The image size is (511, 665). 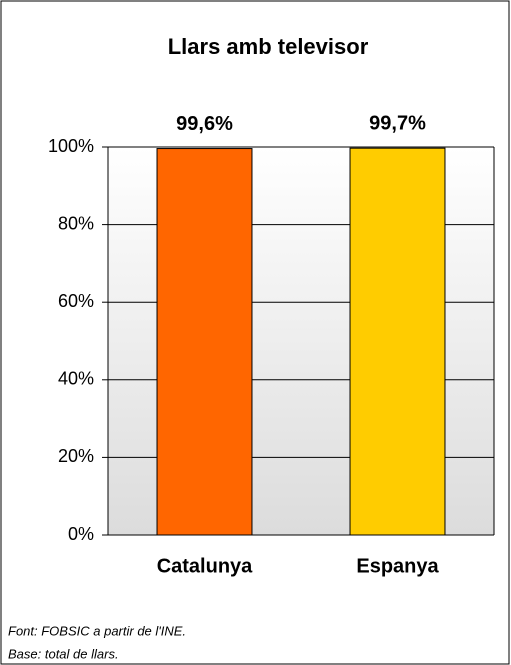 What do you see at coordinates (76, 301) in the screenshot?
I see `y-tick-label: 60%` at bounding box center [76, 301].